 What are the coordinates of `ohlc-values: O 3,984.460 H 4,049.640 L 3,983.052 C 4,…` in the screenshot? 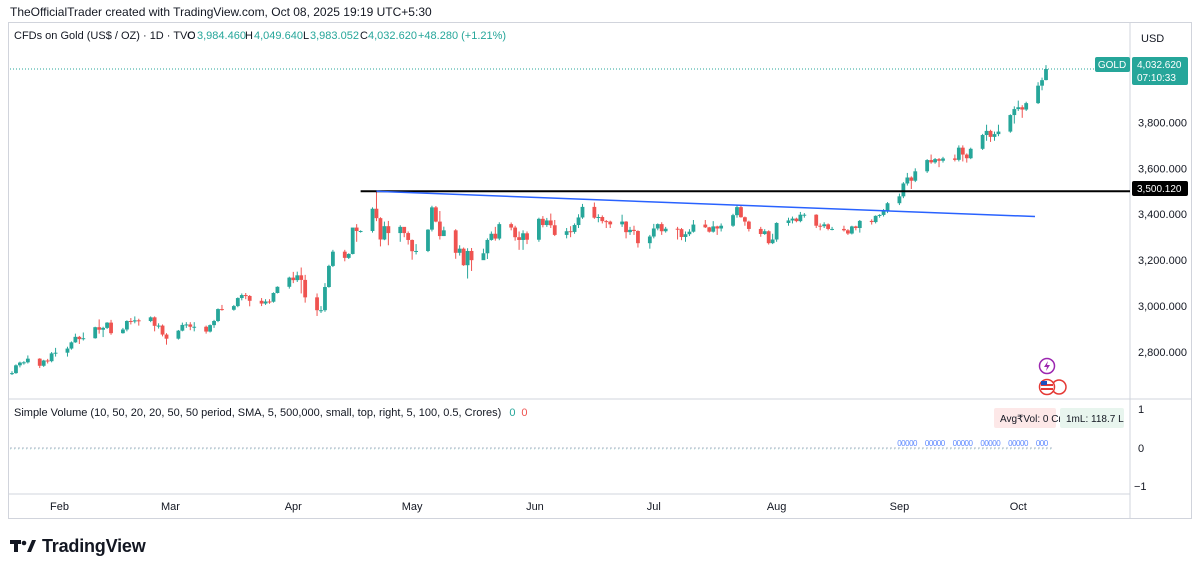 It's located at (346, 36).